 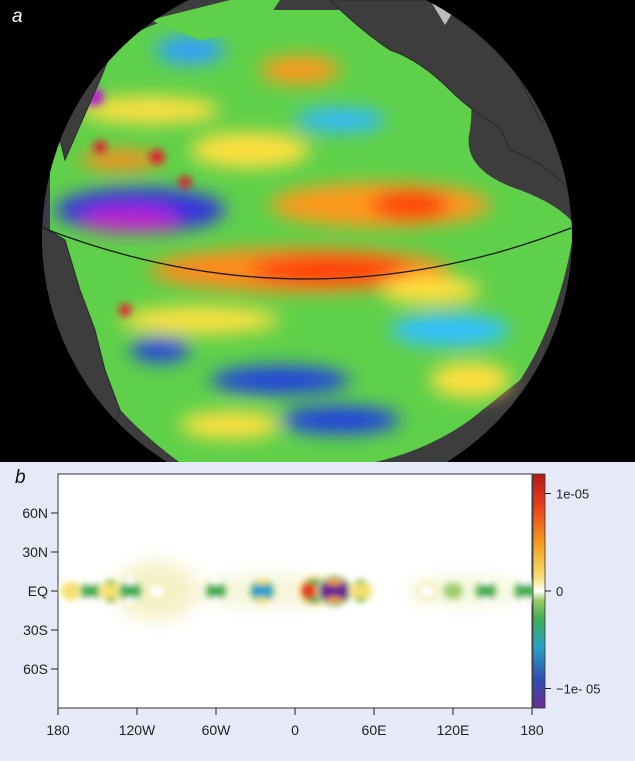 What do you see at coordinates (35, 669) in the screenshot?
I see `y-tick-label: 60S` at bounding box center [35, 669].